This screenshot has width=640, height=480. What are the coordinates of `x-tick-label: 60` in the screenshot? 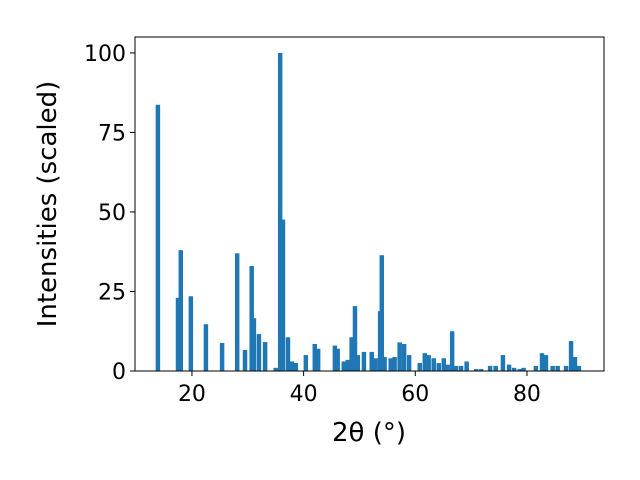 It's located at (415, 394).